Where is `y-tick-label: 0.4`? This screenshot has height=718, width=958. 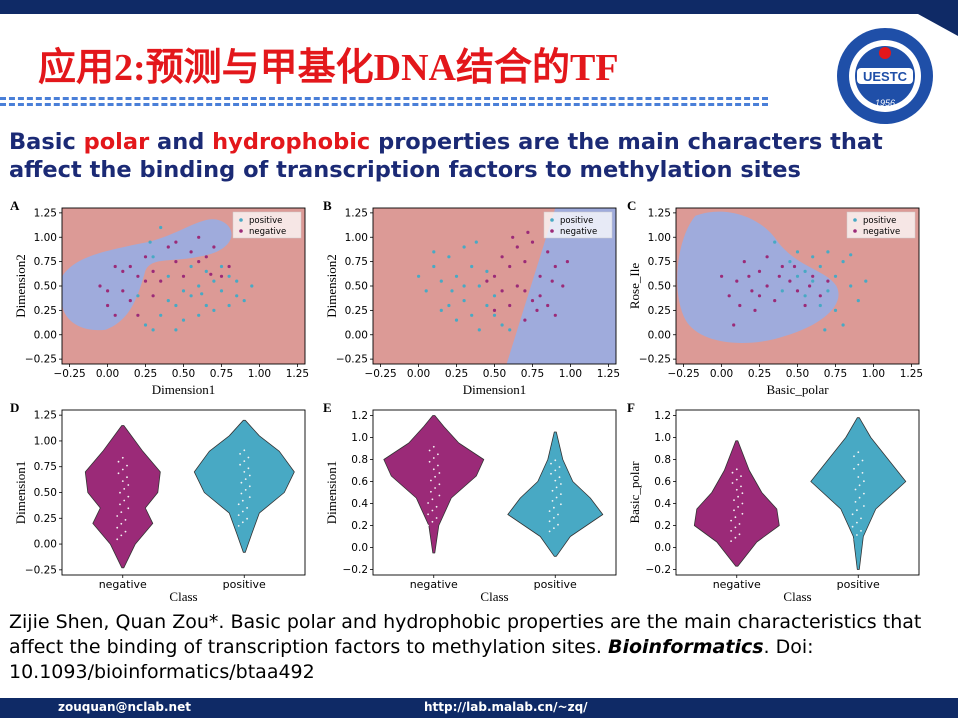
y-tick-label: 0.4 is located at coordinates (359, 504).